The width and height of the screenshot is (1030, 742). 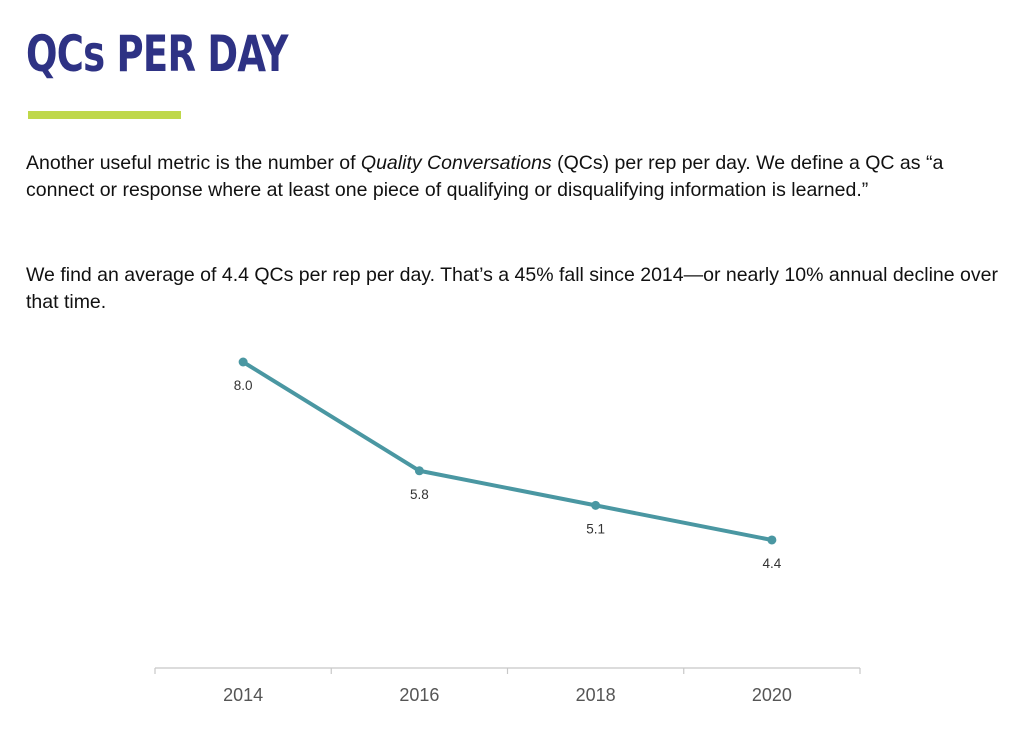 I want to click on data-label-2014: 8.0, so click(x=243, y=385).